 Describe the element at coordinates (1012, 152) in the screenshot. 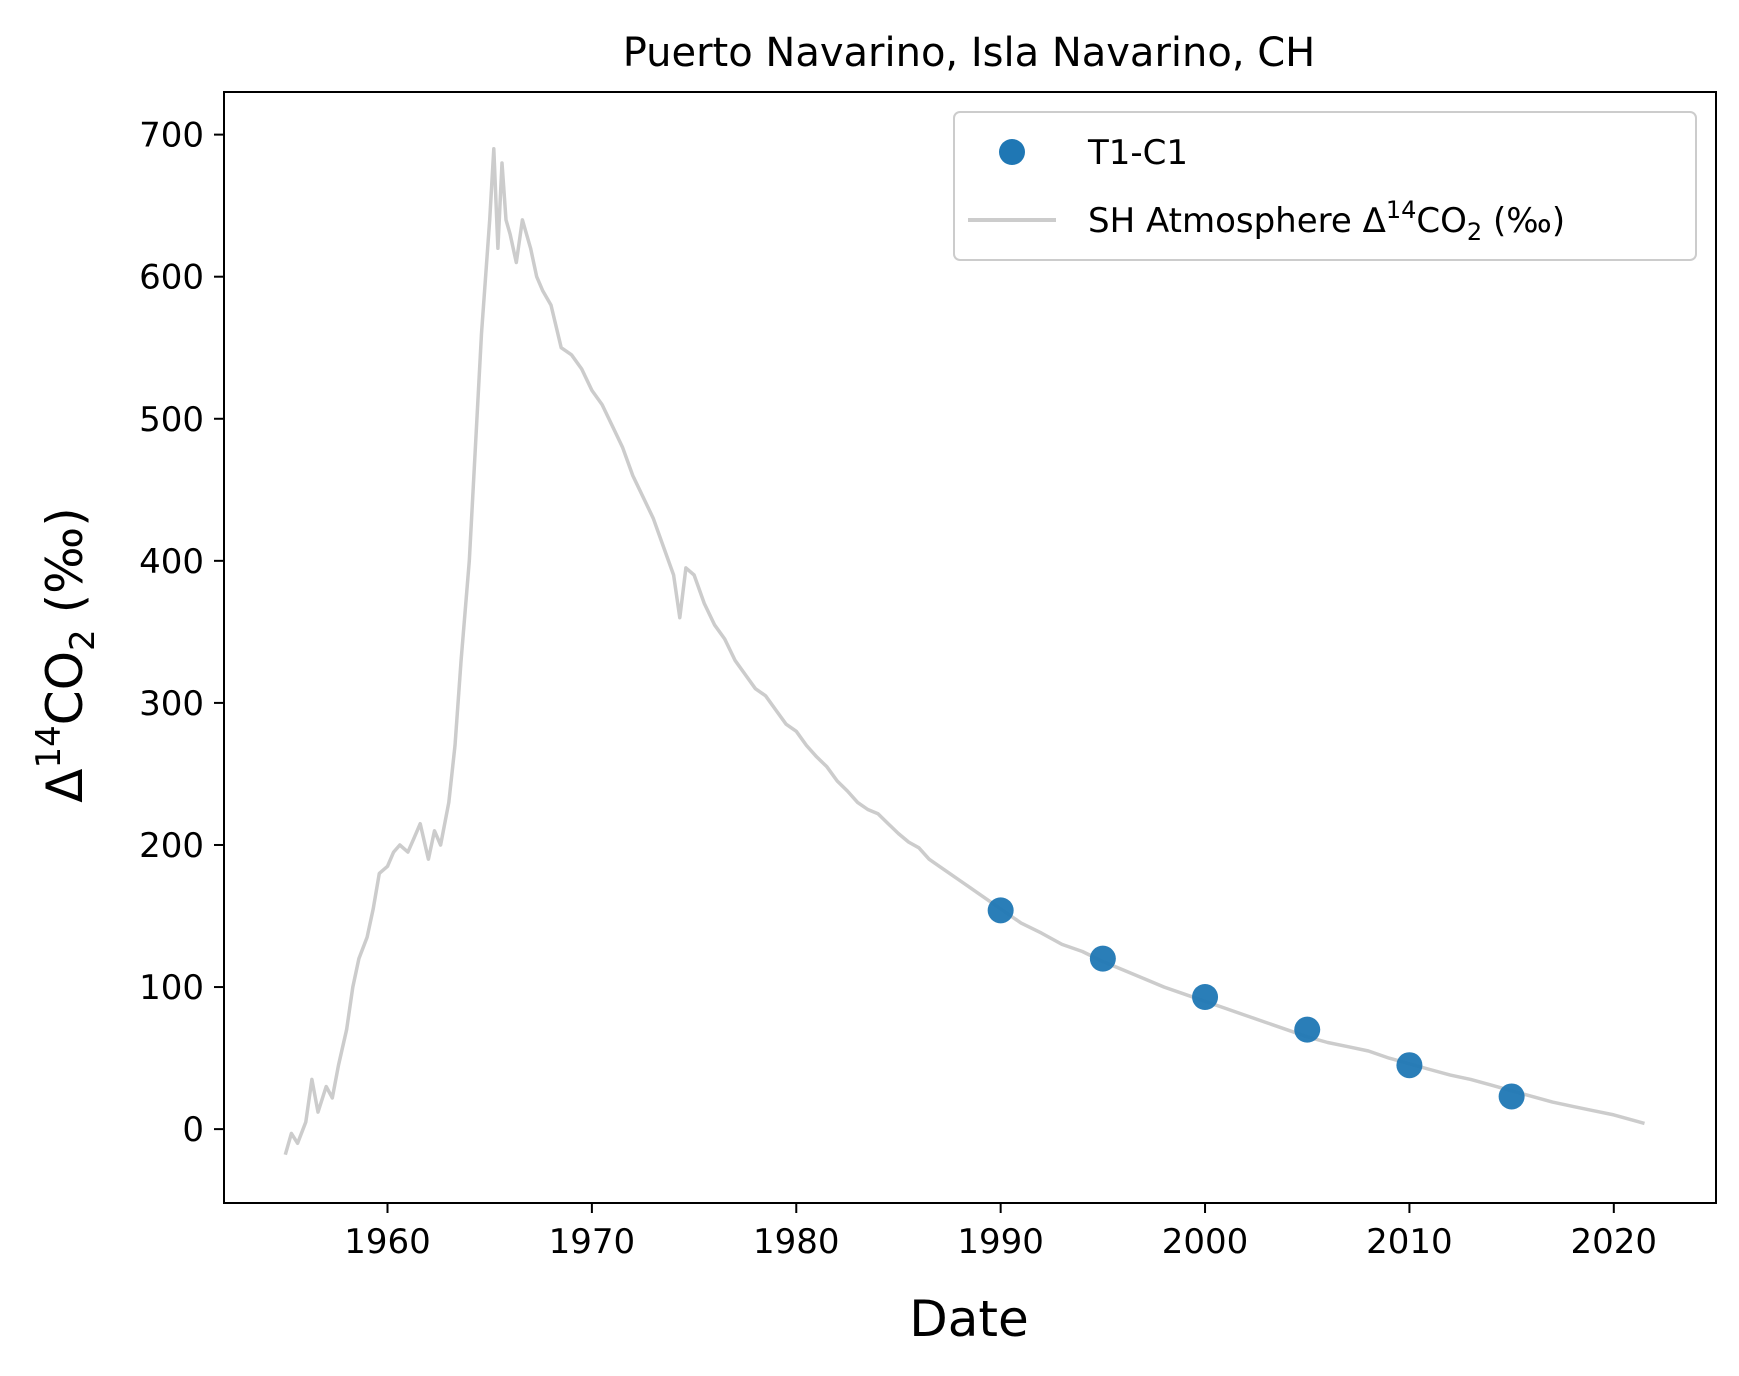

I see `legend-marker-t1-c1` at that location.